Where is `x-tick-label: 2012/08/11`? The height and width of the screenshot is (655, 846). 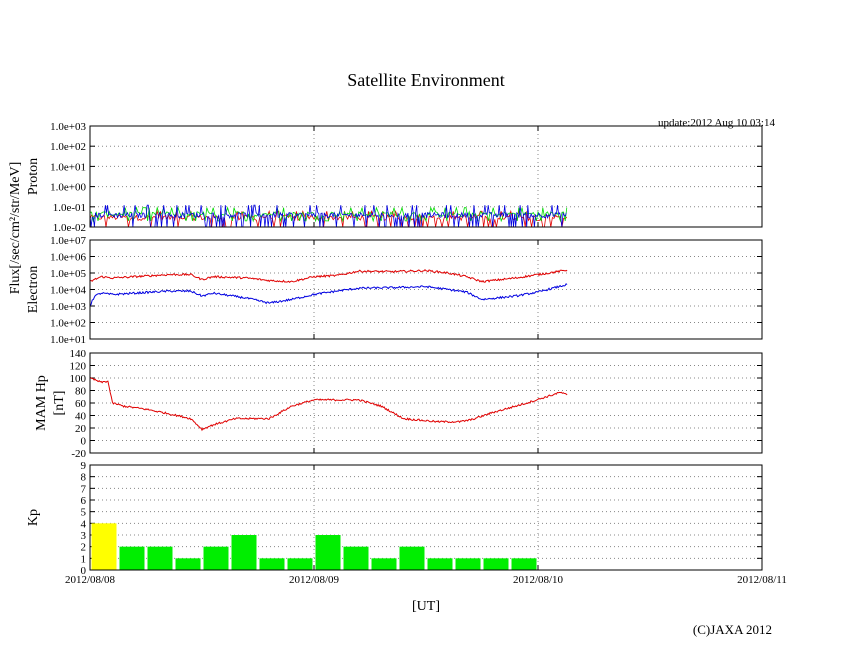
x-tick-label: 2012/08/11 is located at coordinates (762, 580).